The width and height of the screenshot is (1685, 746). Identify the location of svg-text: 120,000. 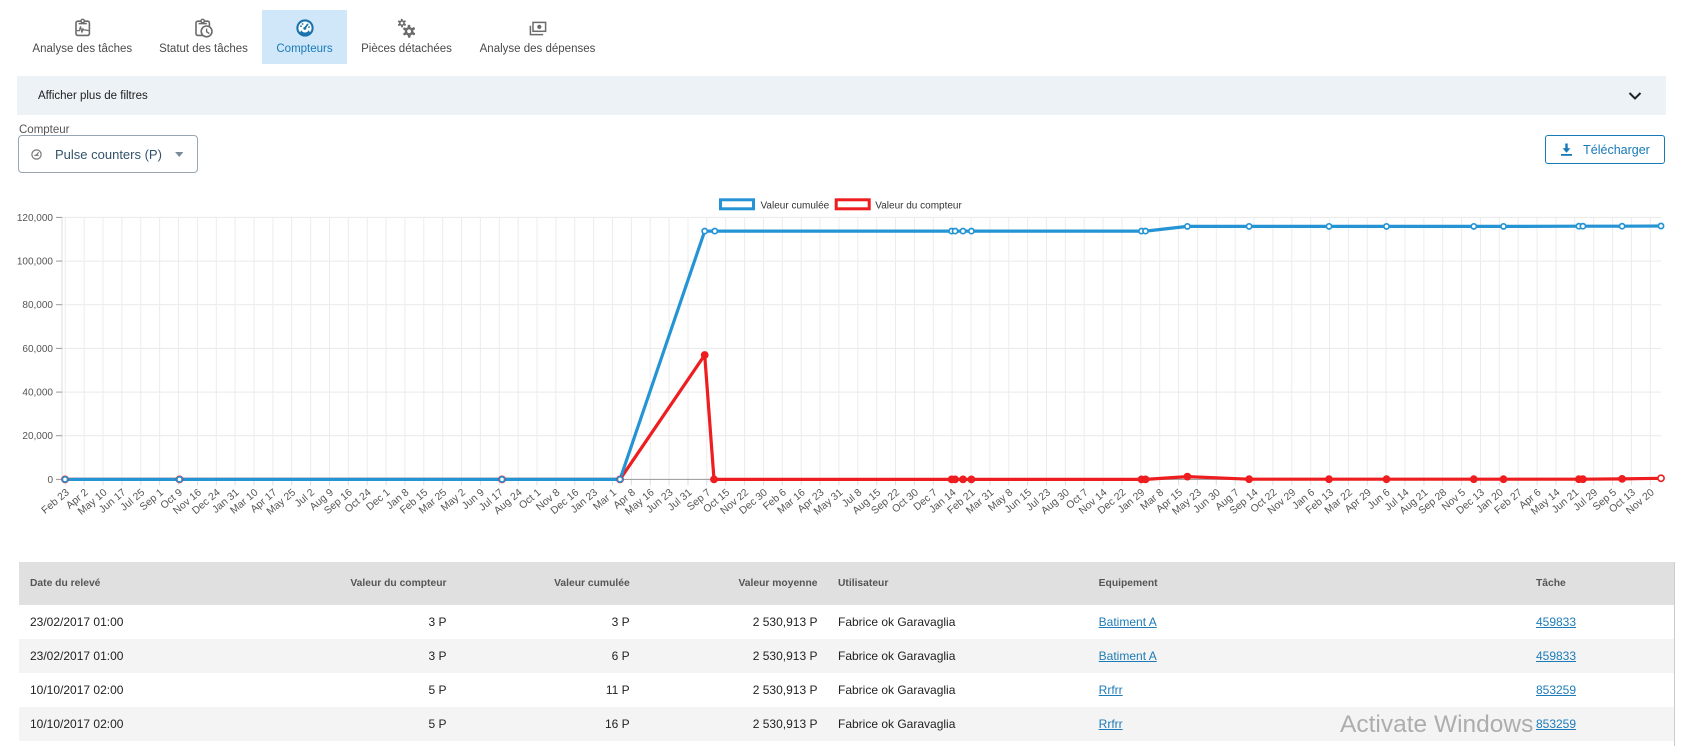
(35, 218).